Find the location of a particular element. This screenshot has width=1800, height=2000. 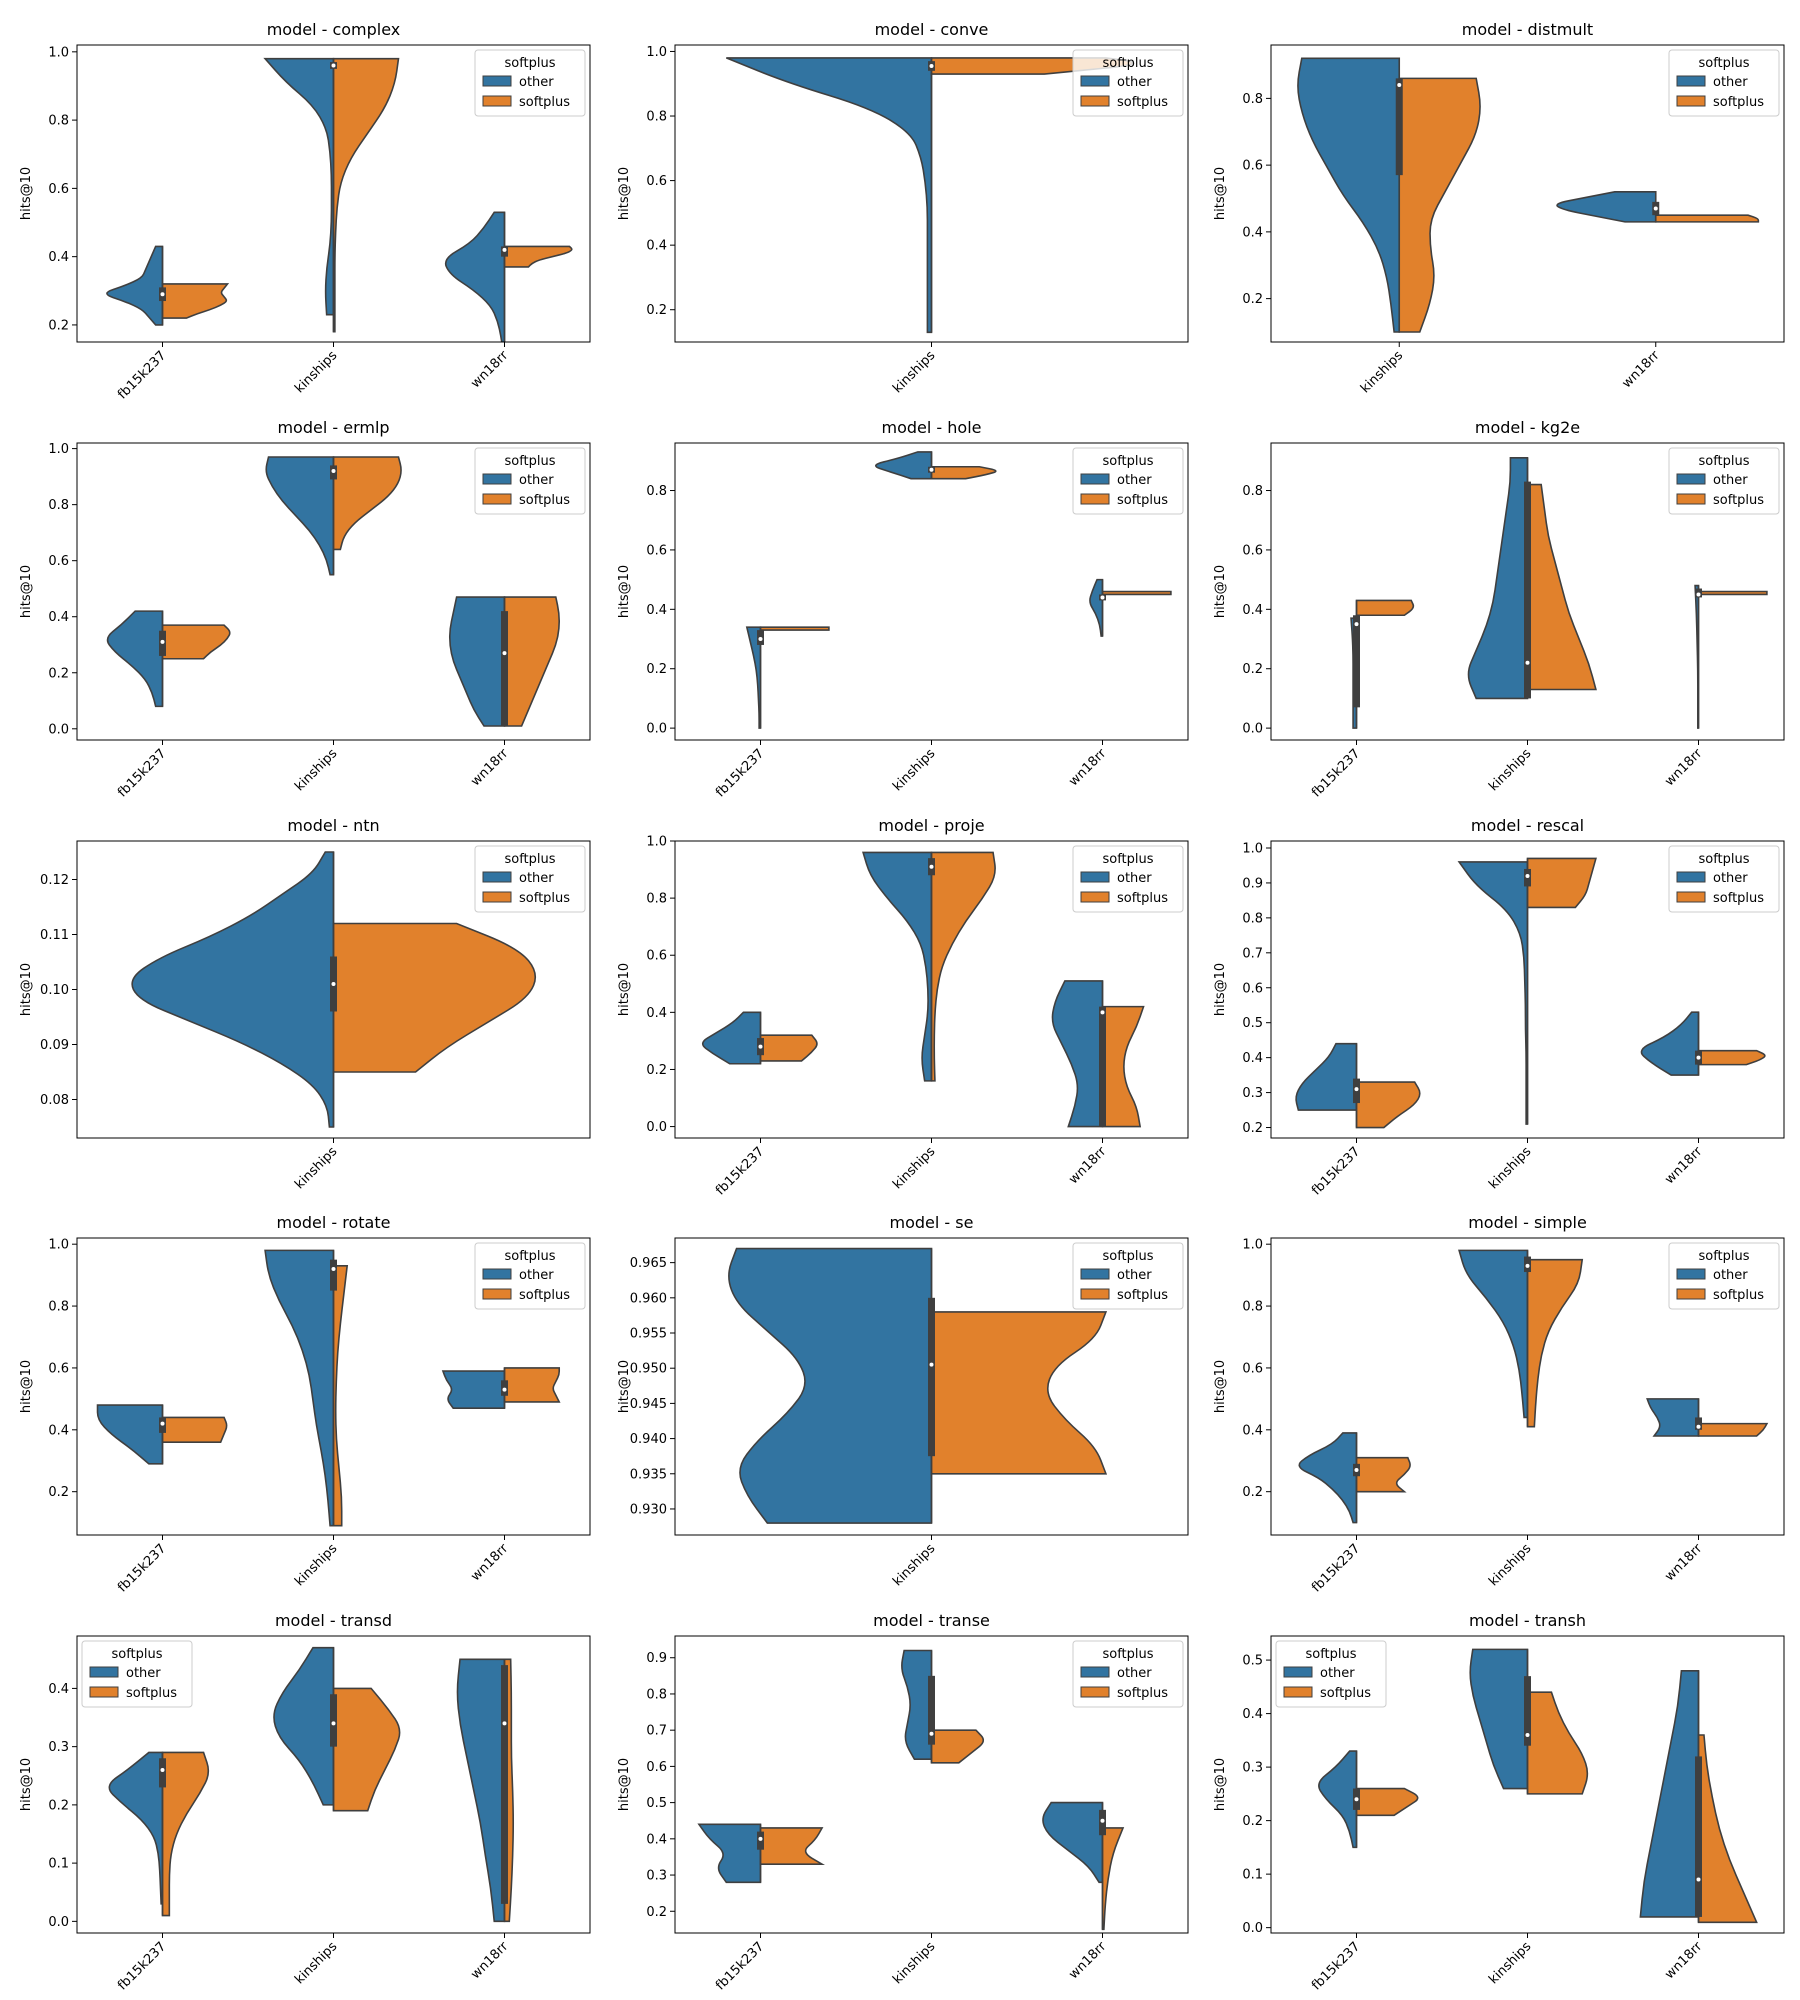

panel-title: model - se is located at coordinates (932, 1222).